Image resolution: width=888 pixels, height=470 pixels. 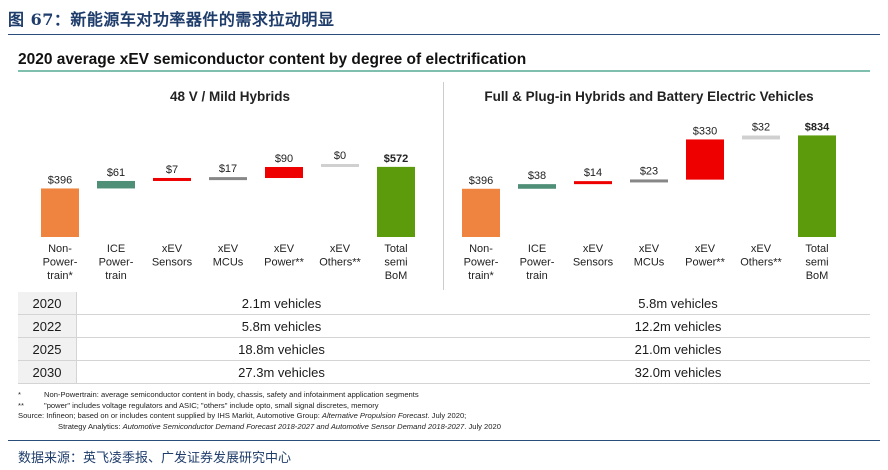 I want to click on panel-title-mild: 48 V / Mild Hybrids, so click(x=230, y=96).